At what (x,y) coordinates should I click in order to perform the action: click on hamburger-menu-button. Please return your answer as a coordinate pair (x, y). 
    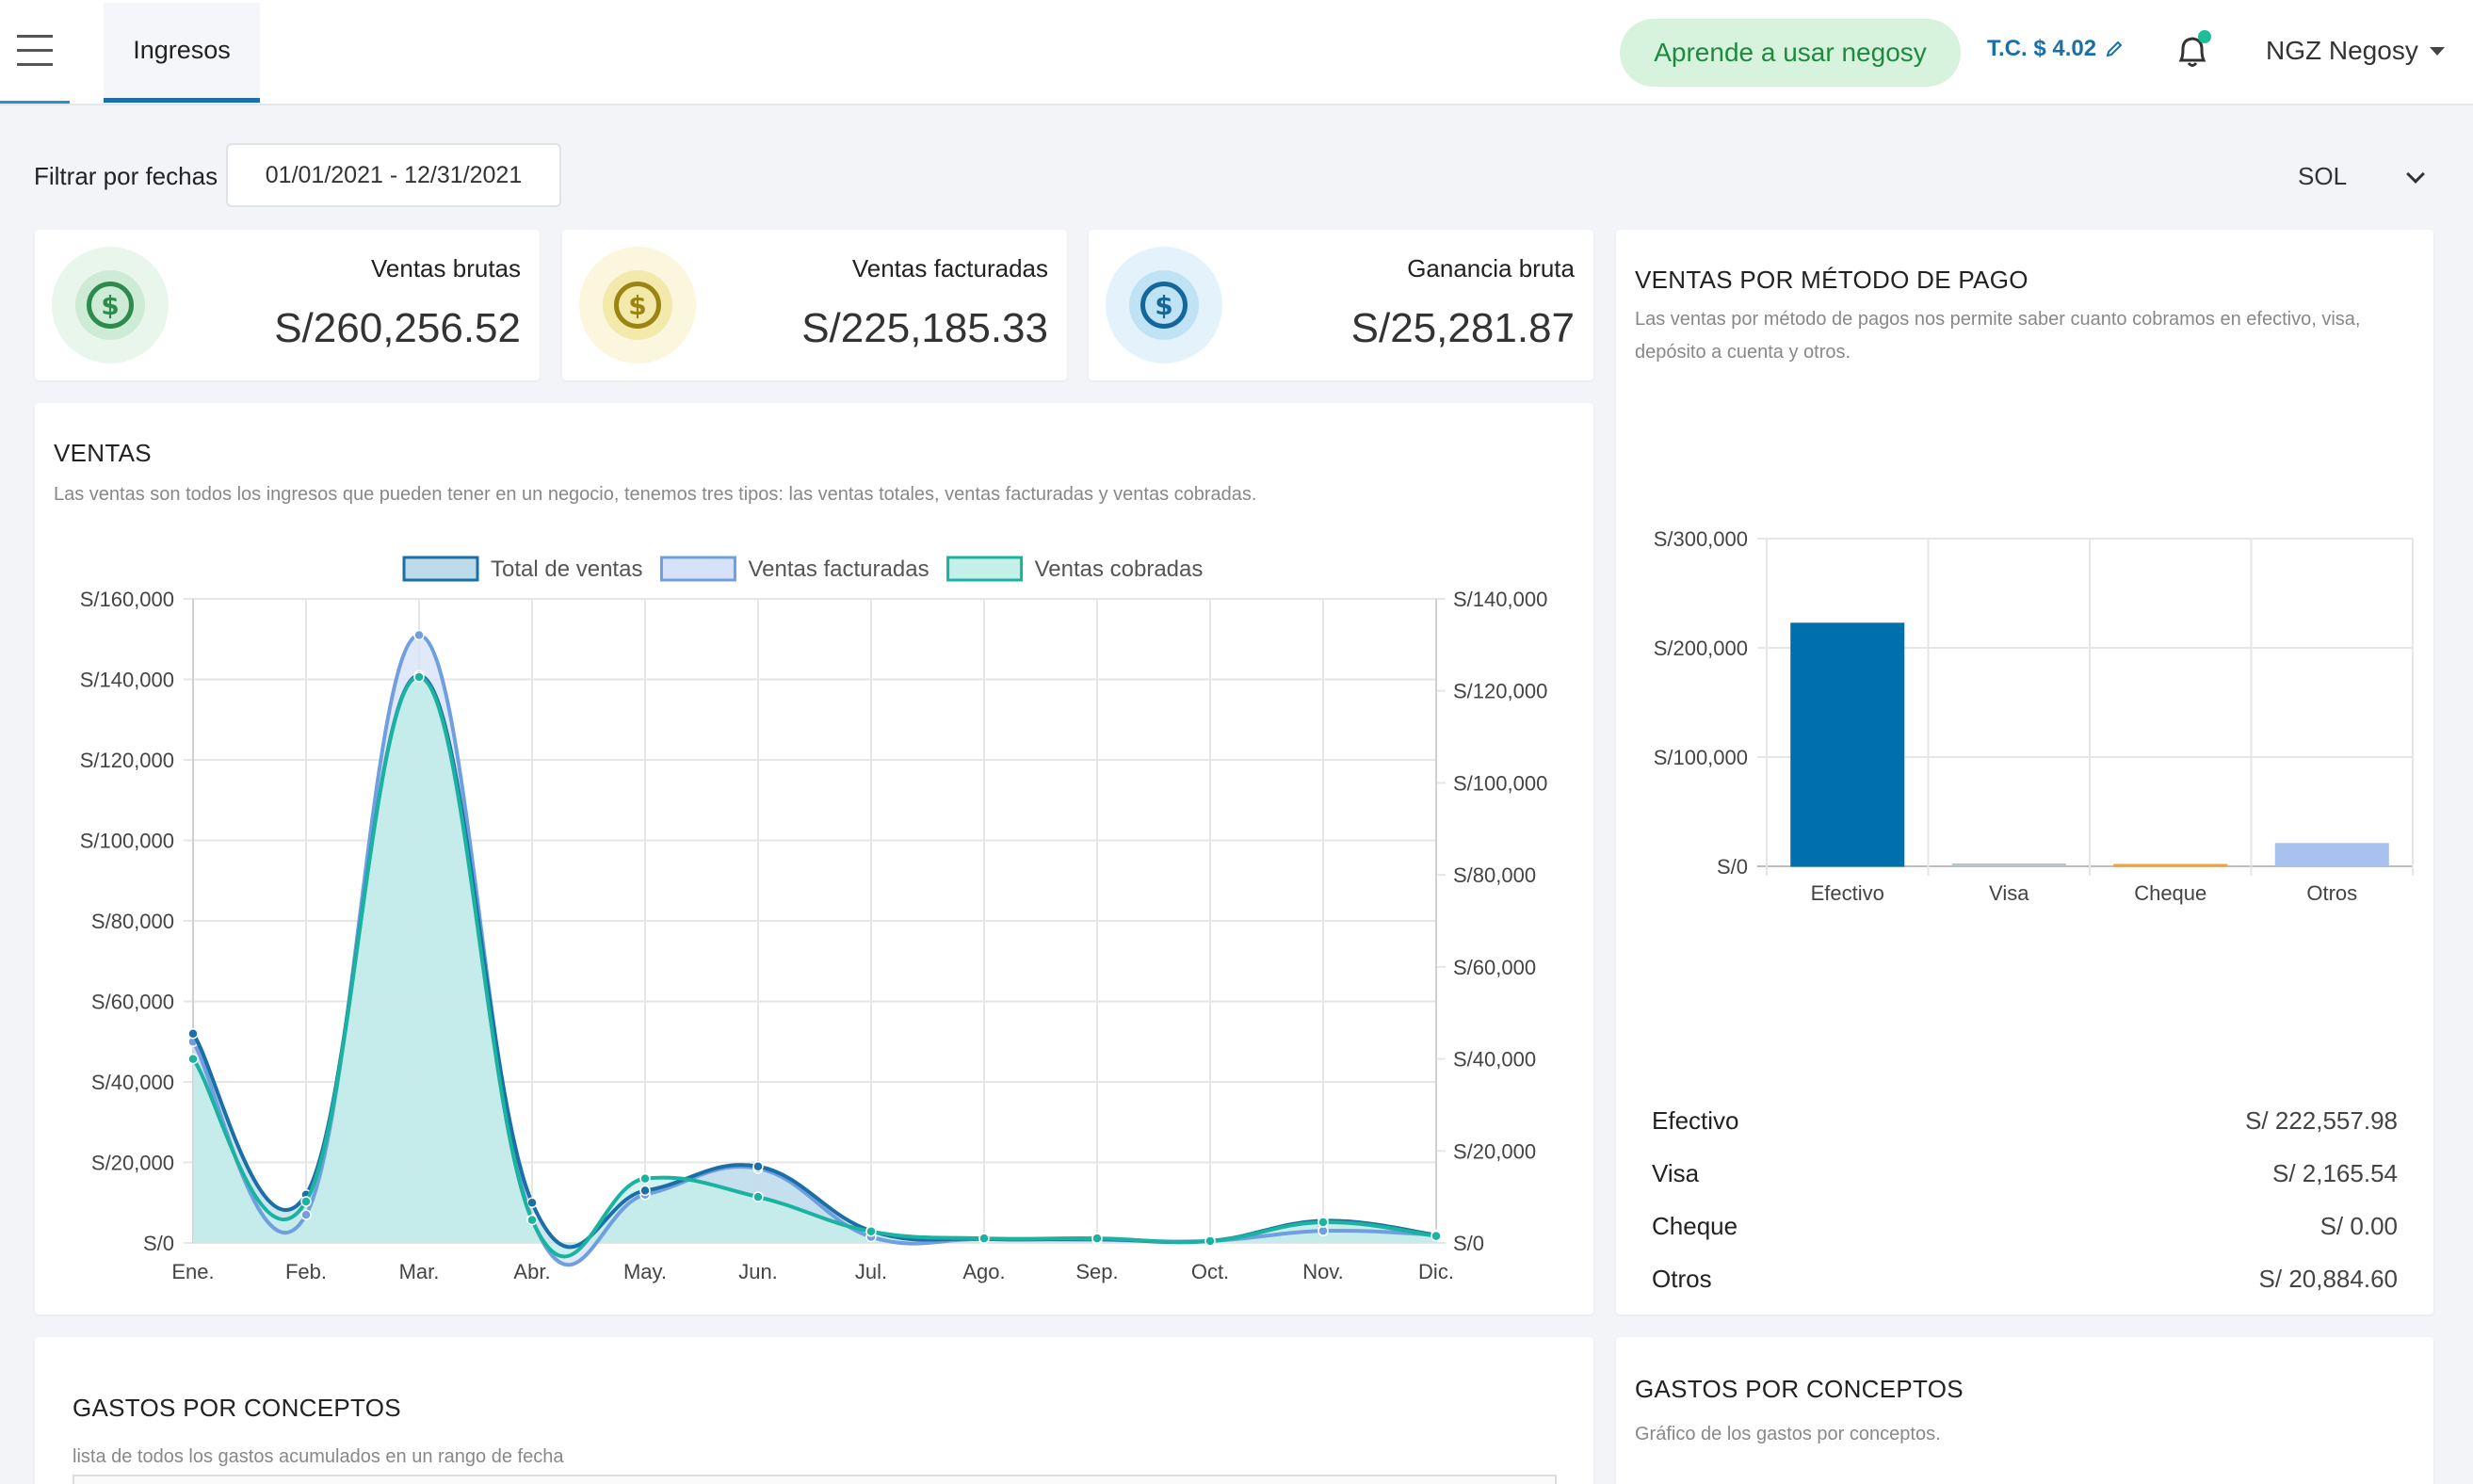
    Looking at the image, I should click on (35, 52).